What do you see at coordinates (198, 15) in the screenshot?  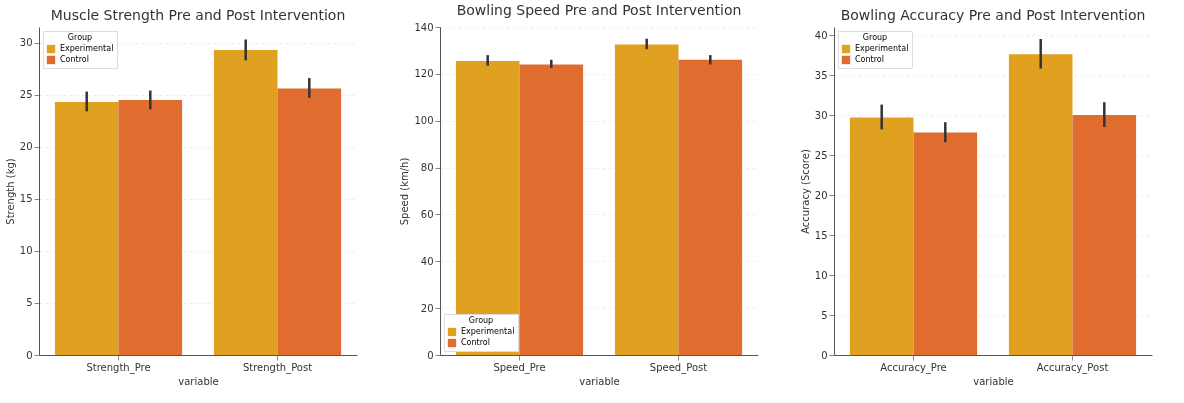 I see `chart-title: Muscle Strength Pre and Post Intervention` at bounding box center [198, 15].